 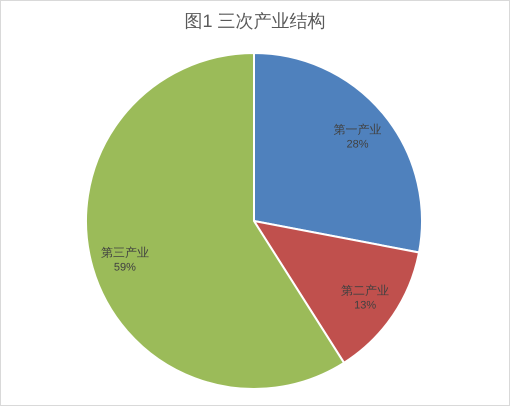 I want to click on data-label: 59%, so click(x=125, y=267).